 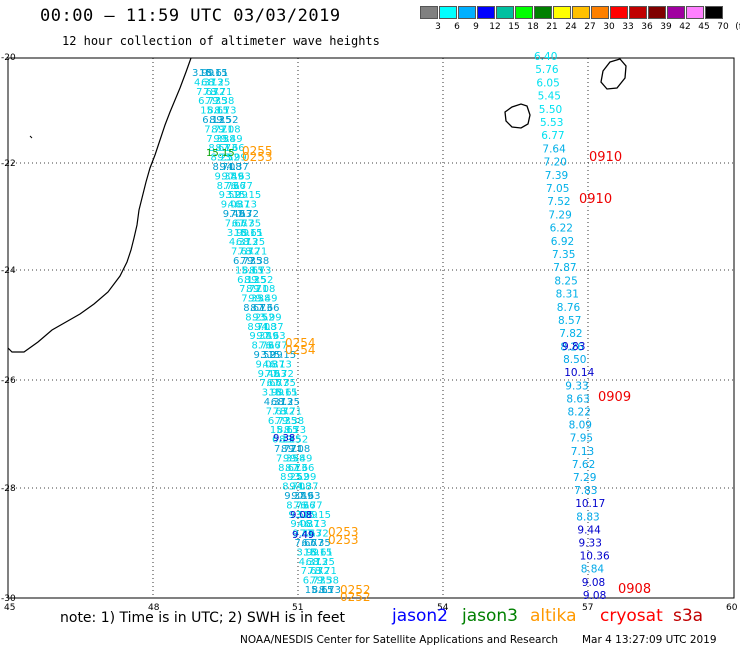 I want to click on wave-height-label: 7.62, so click(x=583, y=465).